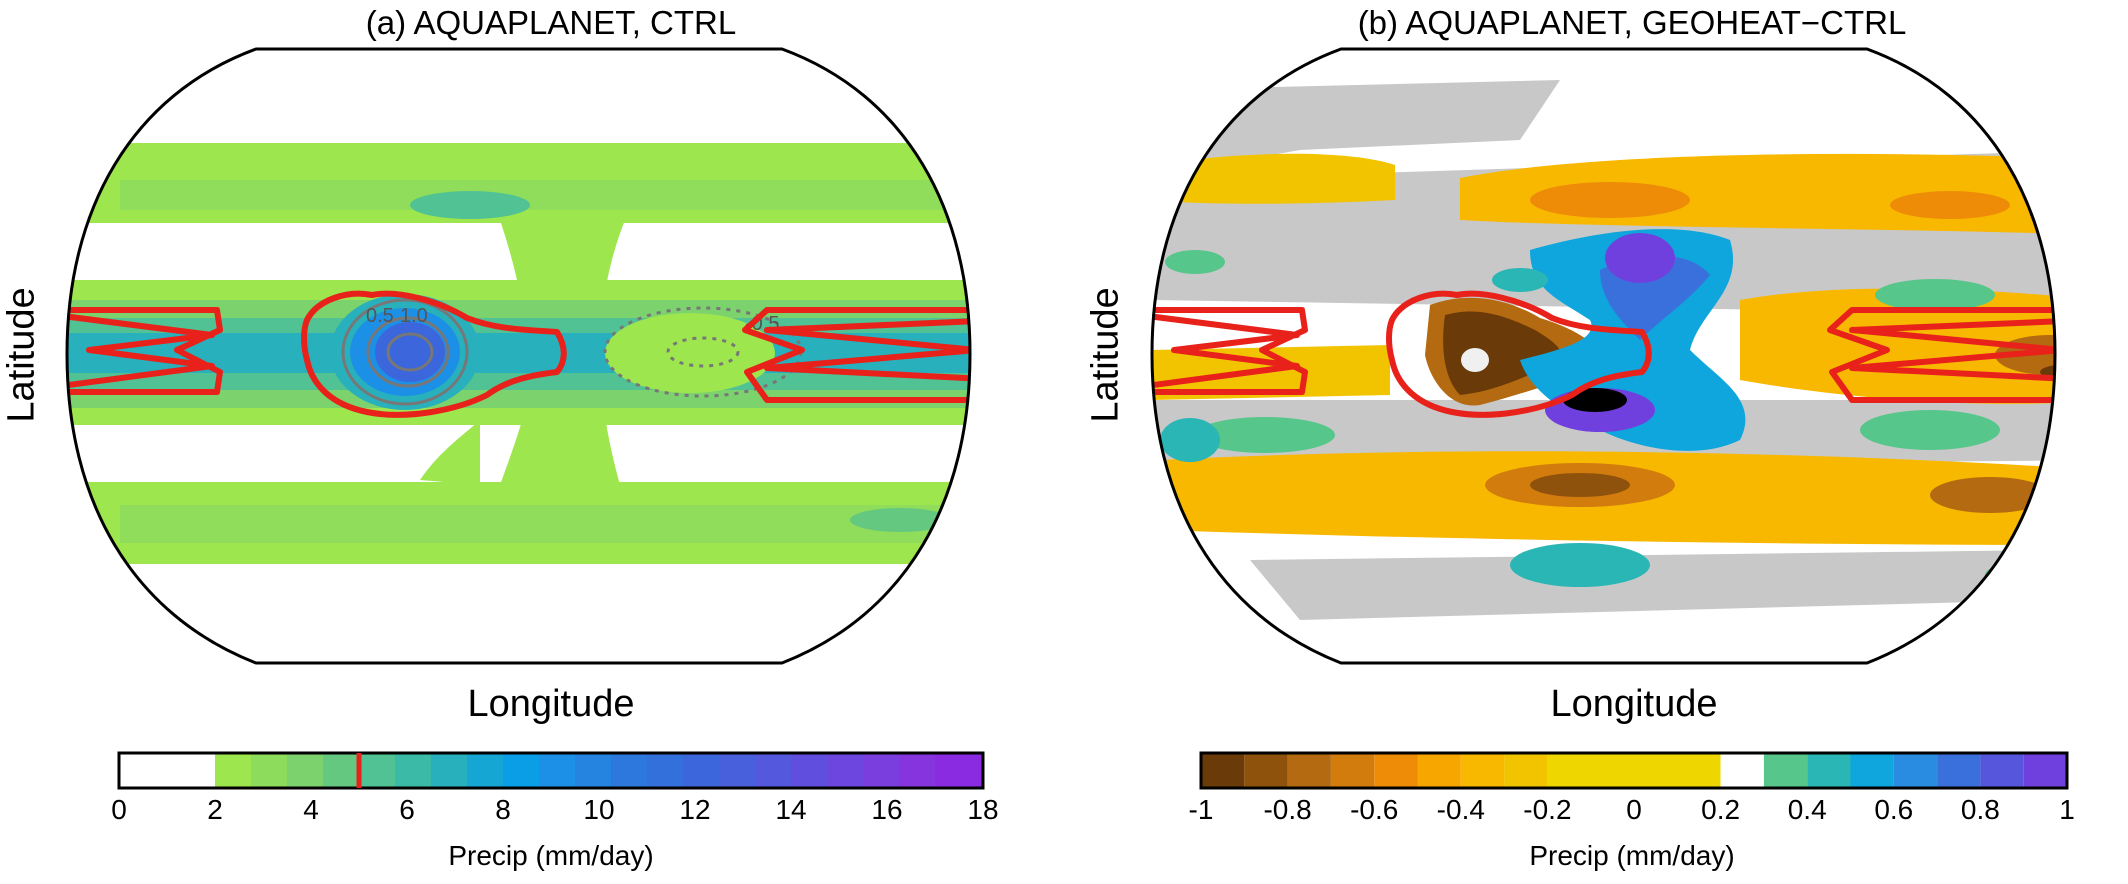 This screenshot has height=884, width=2128. Describe the element at coordinates (503, 809) in the screenshot. I see `colorbar-tick: 8` at that location.